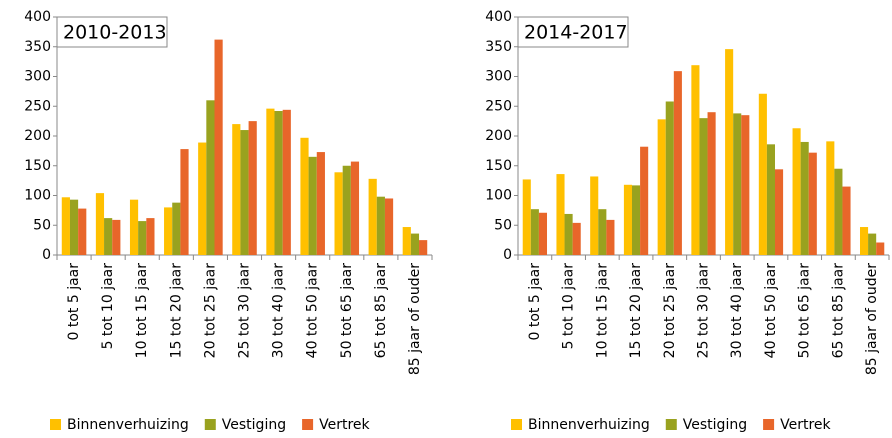  What do you see at coordinates (498, 166) in the screenshot?
I see `y-tick-label: 150` at bounding box center [498, 166].